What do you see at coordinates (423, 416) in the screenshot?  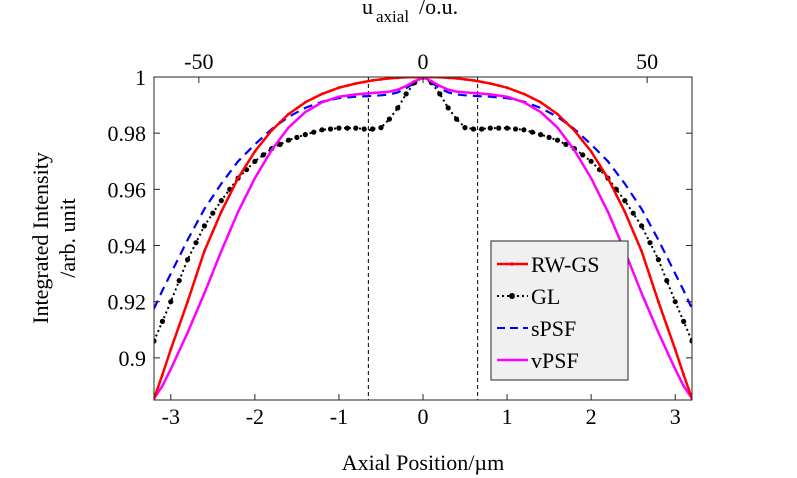 I see `x-tick-label: 0` at bounding box center [423, 416].